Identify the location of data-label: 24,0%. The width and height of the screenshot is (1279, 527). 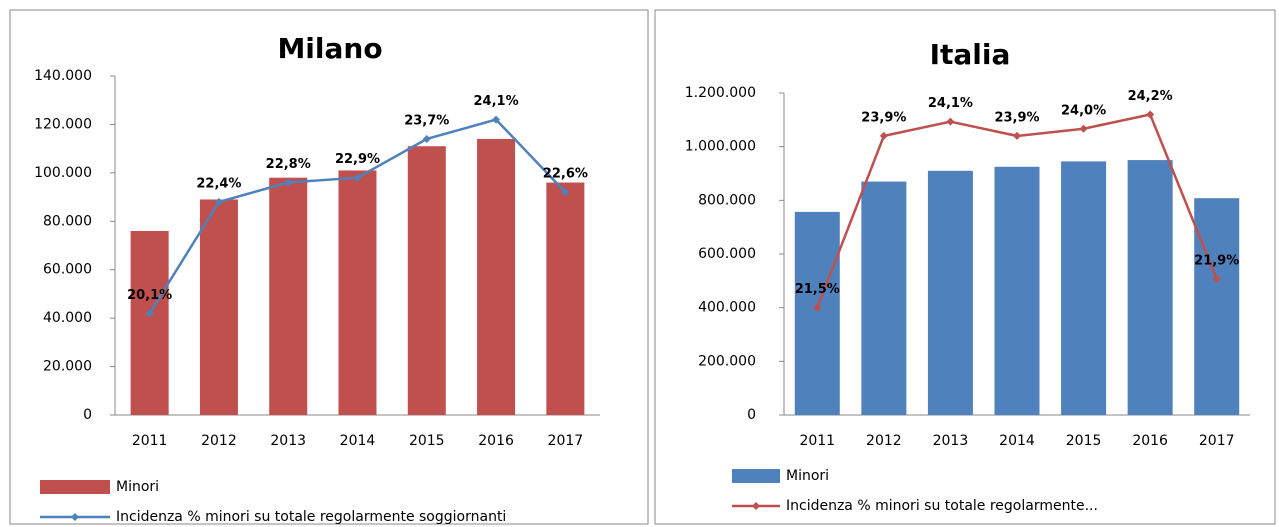
(1083, 110).